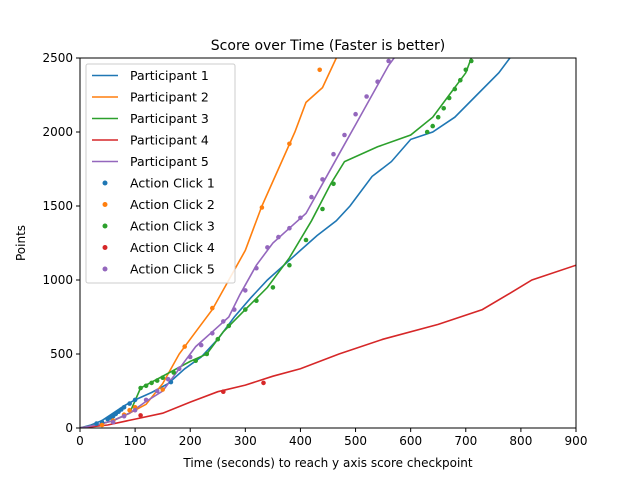 Image resolution: width=640 pixels, height=480 pixels. What do you see at coordinates (576, 441) in the screenshot?
I see `x-tick-label: 900` at bounding box center [576, 441].